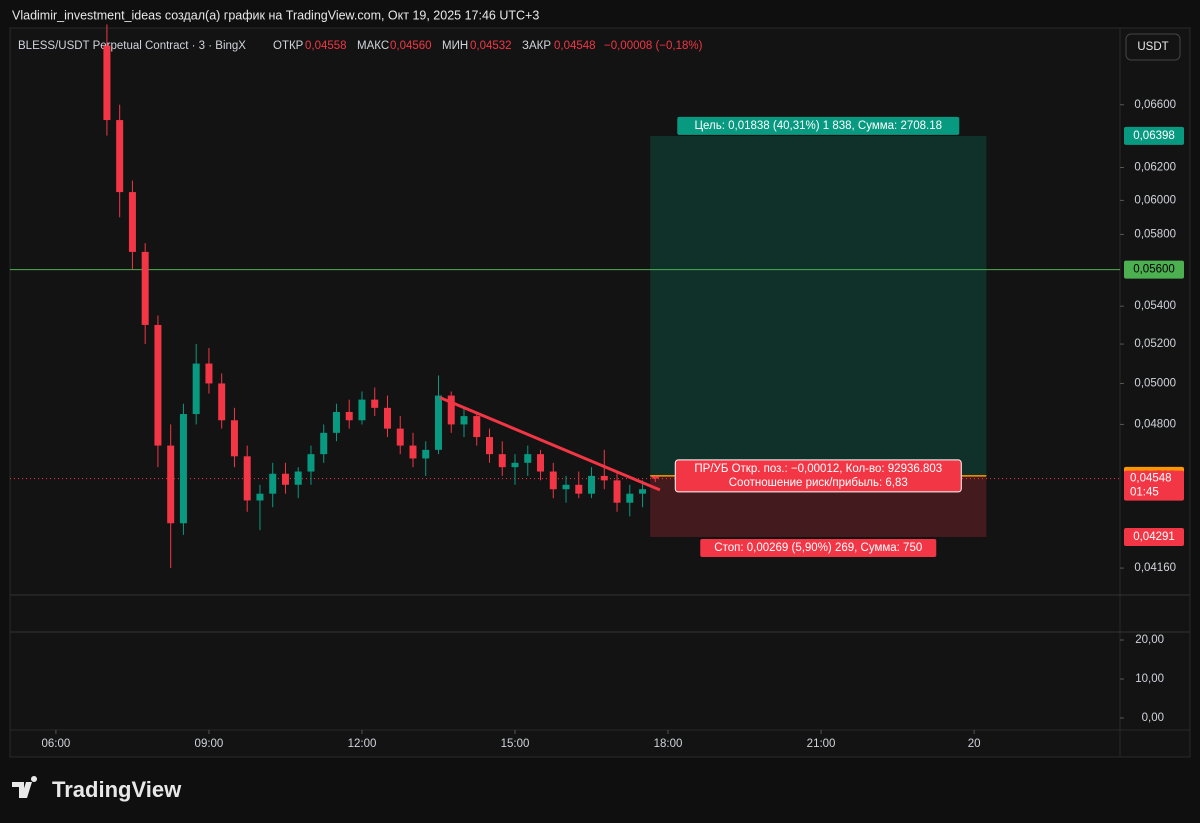 This screenshot has height=823, width=1200. I want to click on last-price-box, so click(1154, 485).